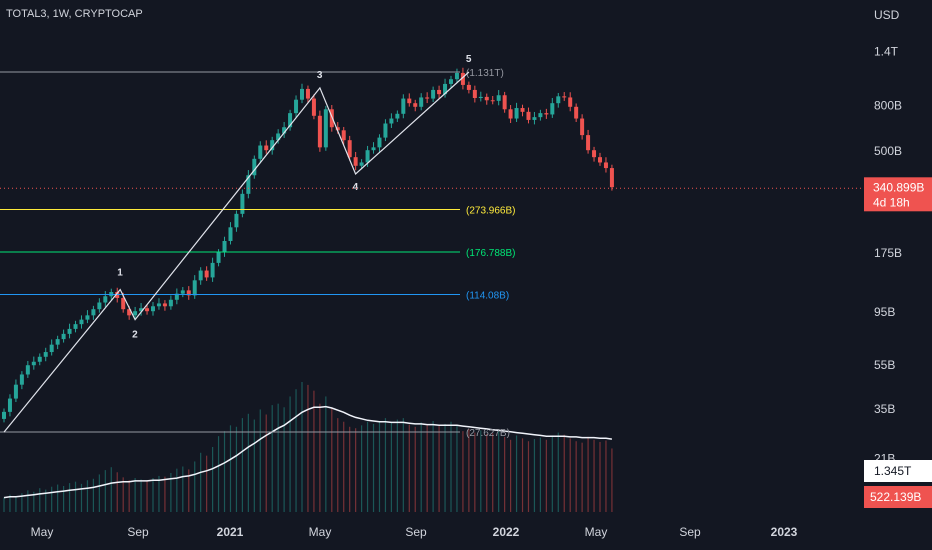 The height and width of the screenshot is (550, 932). I want to click on price-axis-label: 1.4T, so click(886, 51).